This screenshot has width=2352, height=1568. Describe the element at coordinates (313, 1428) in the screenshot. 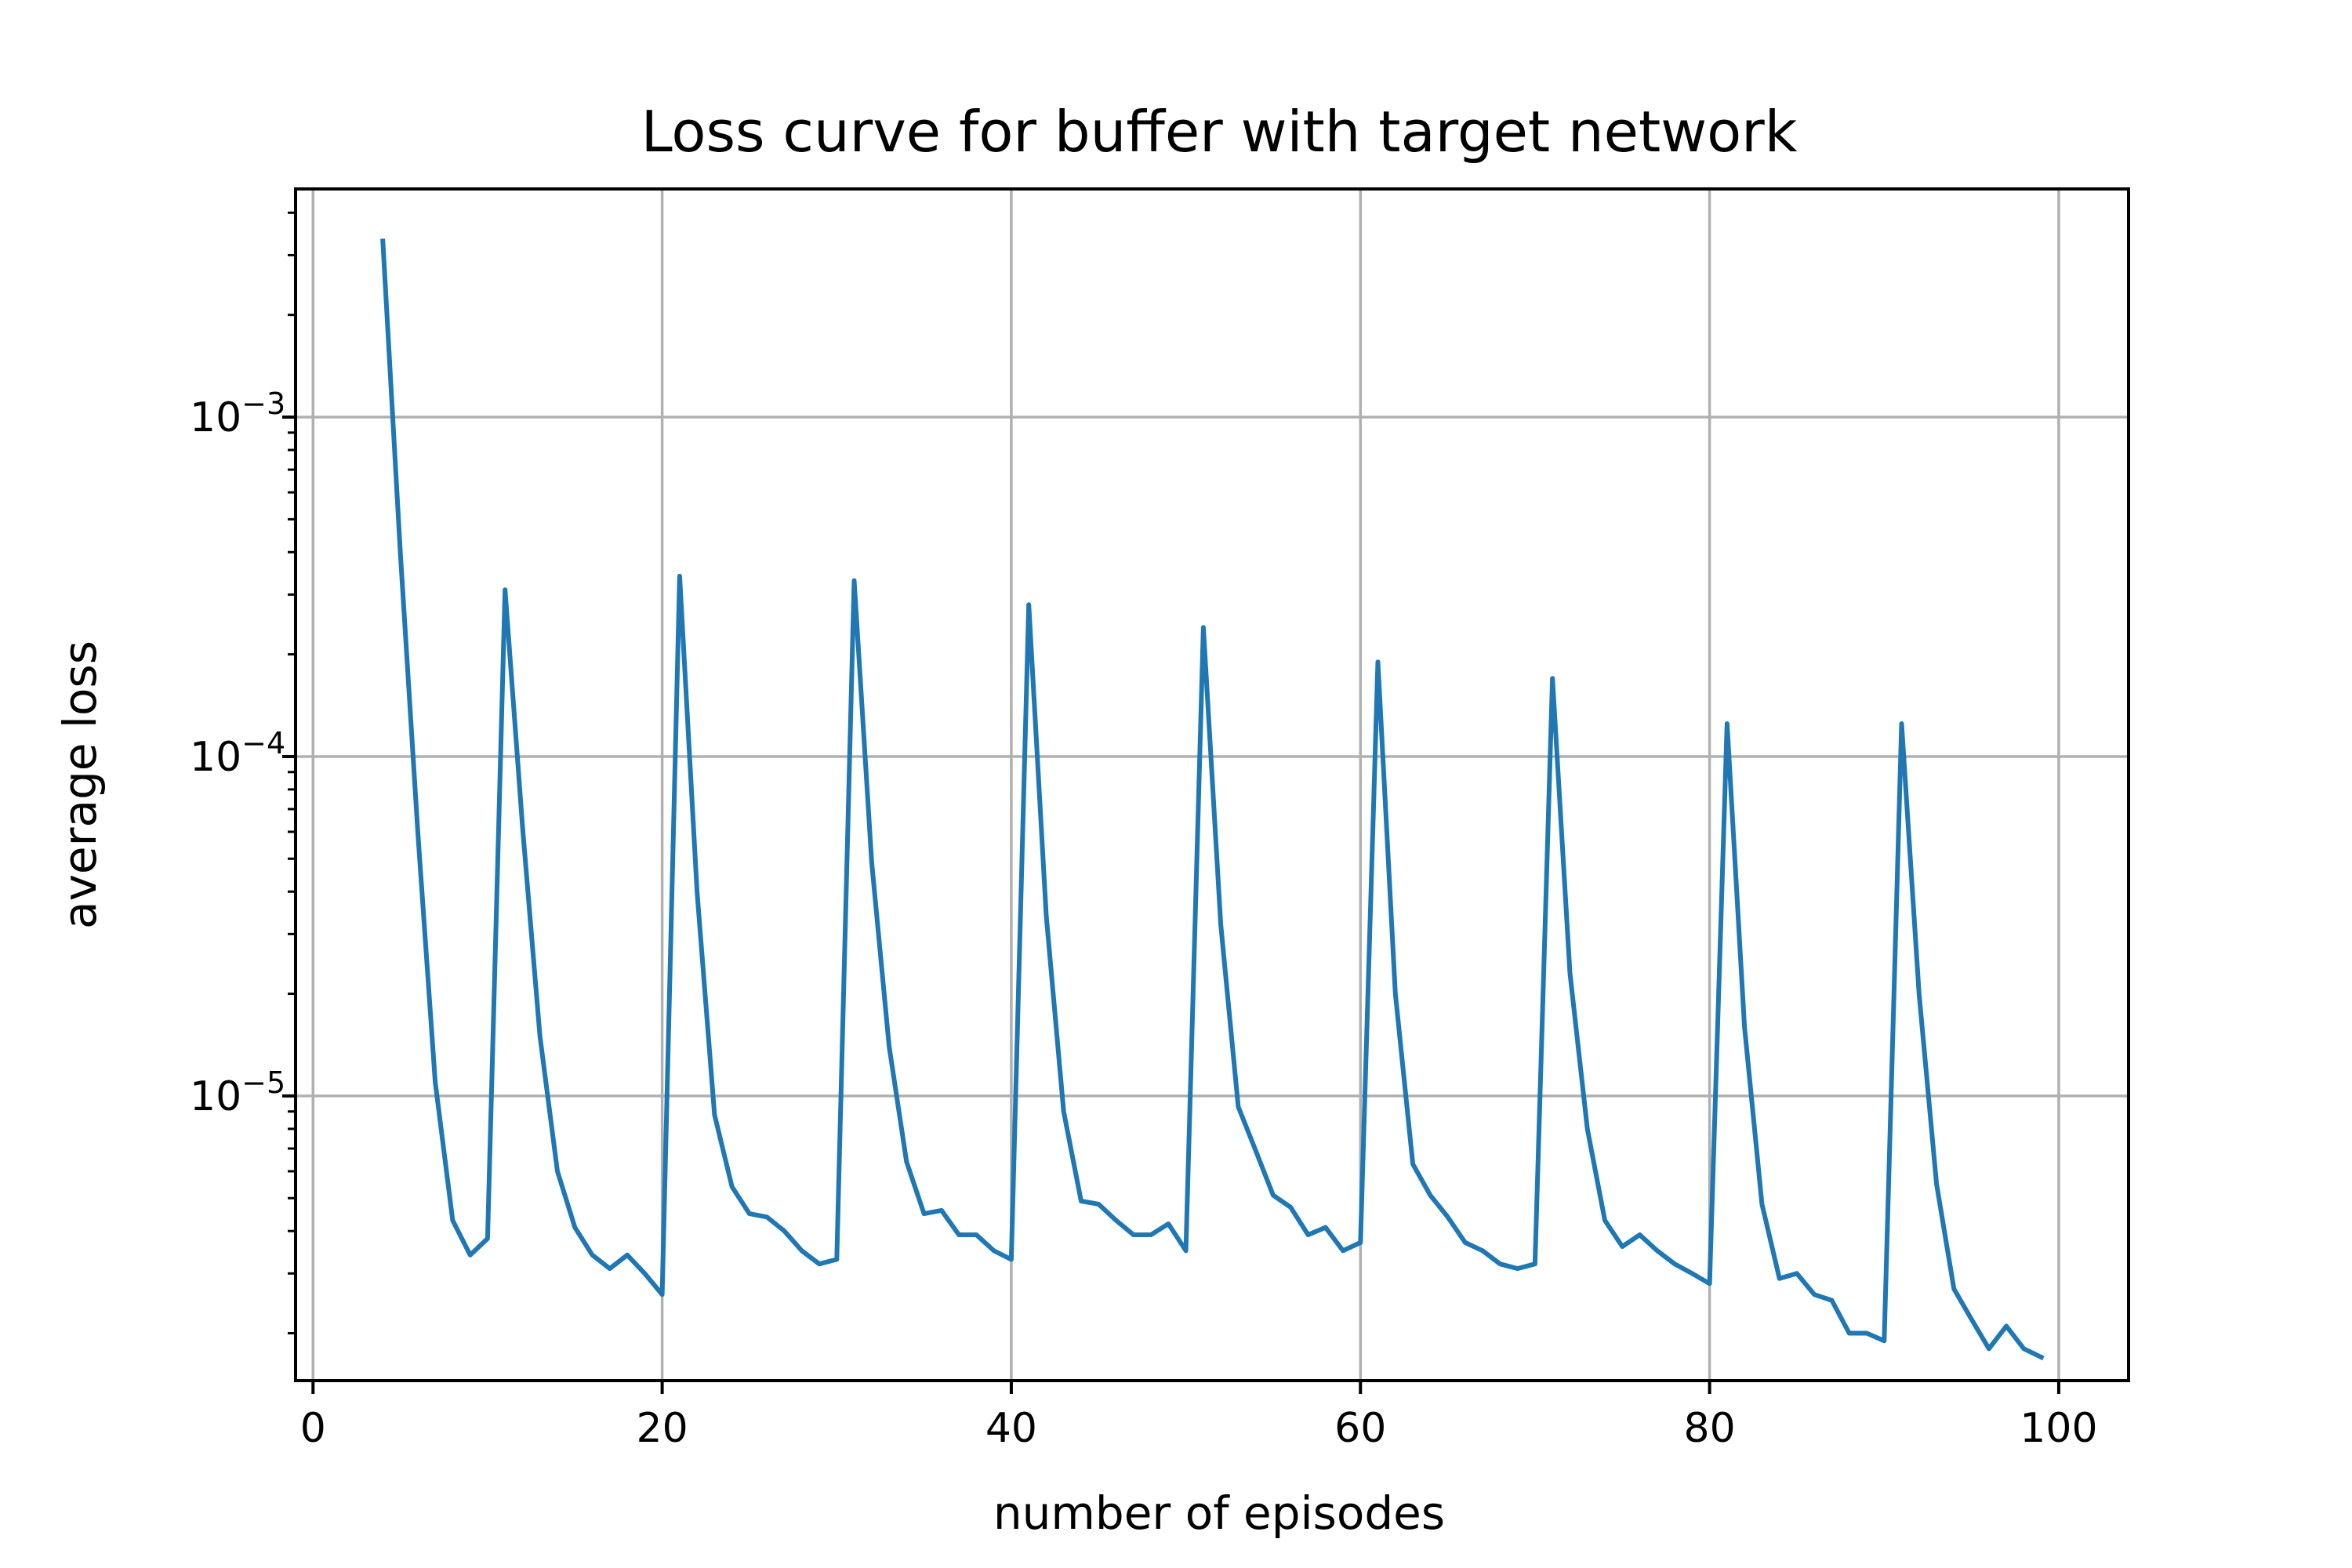

I see `x-tick-label: 0` at that location.